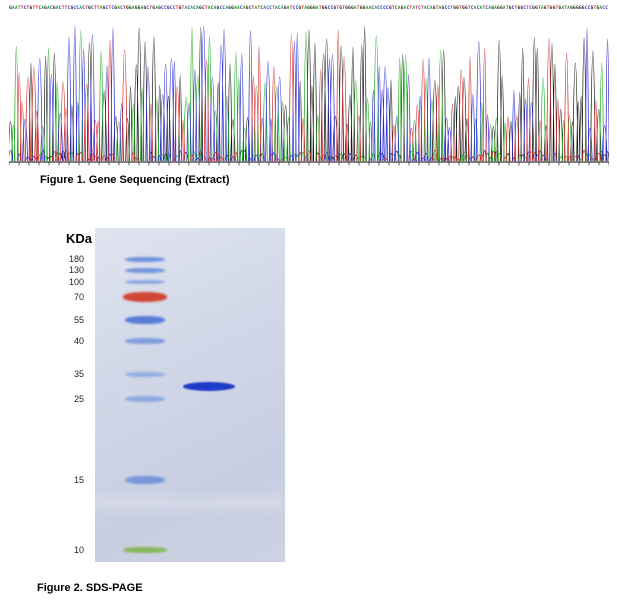 The image size is (617, 603). Describe the element at coordinates (78, 320) in the screenshot. I see `ladder-label-55: 55` at that location.